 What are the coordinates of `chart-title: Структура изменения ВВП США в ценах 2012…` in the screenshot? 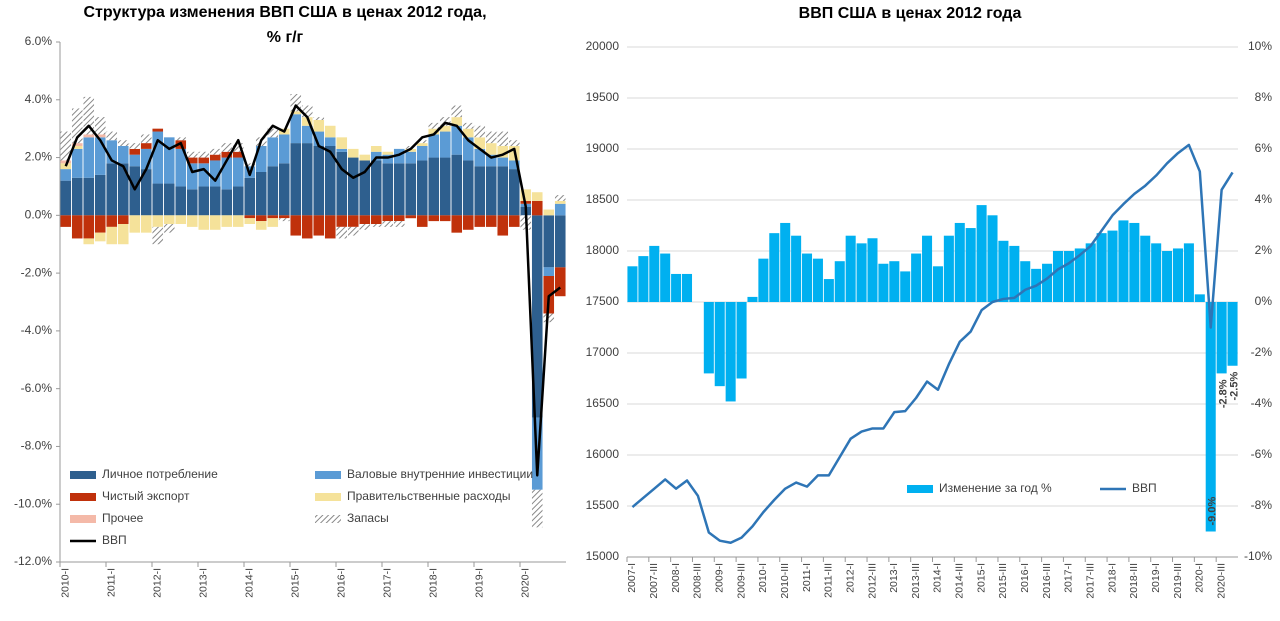 It's located at (284, 12).